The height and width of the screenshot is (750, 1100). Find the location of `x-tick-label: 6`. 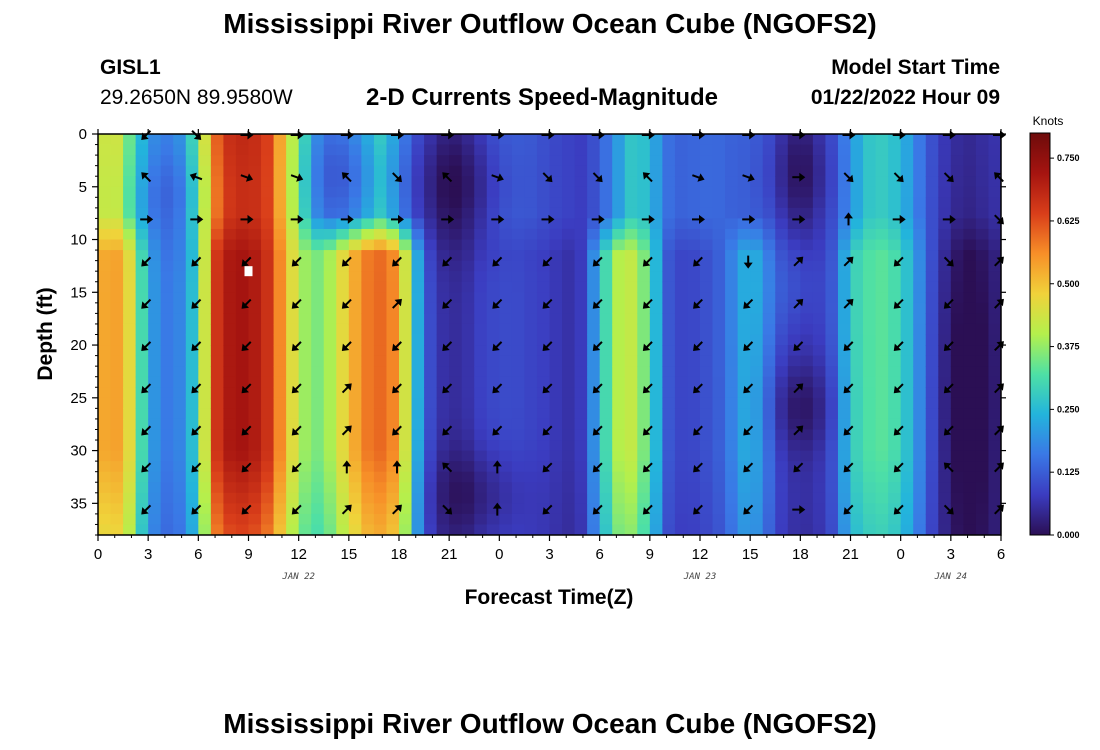

x-tick-label: 6 is located at coordinates (198, 554).